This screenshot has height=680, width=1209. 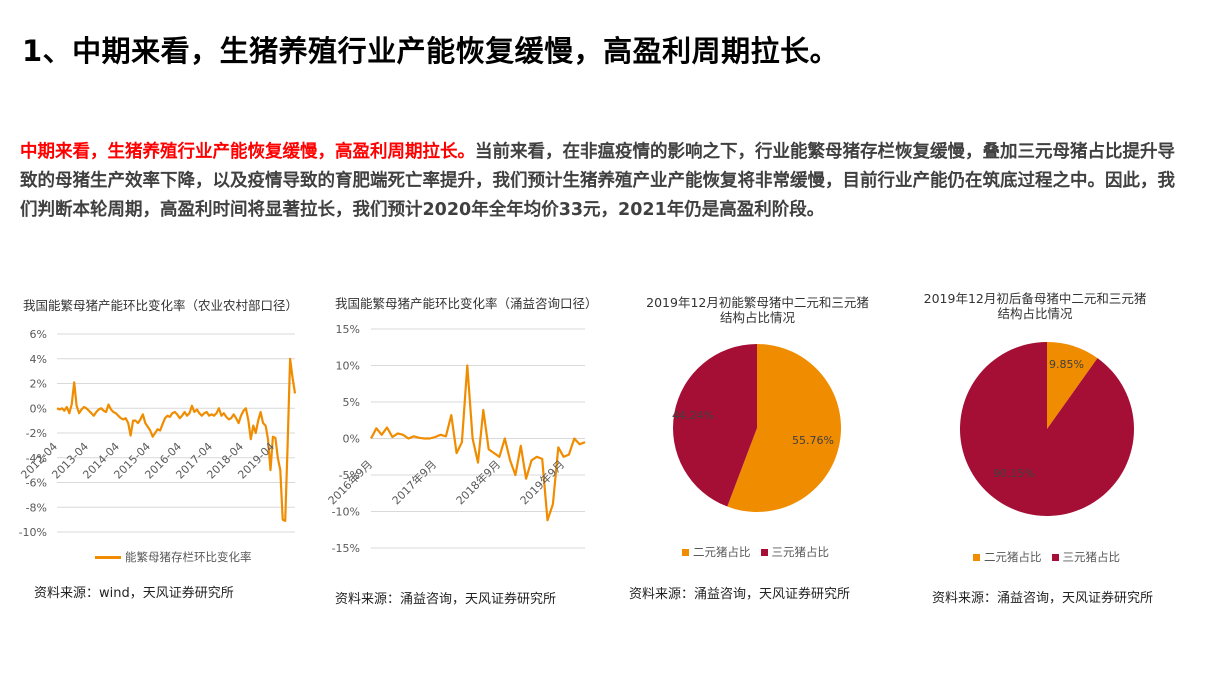 I want to click on pie-chart-plot: 9.85% 90.15%, so click(x=1047, y=429).